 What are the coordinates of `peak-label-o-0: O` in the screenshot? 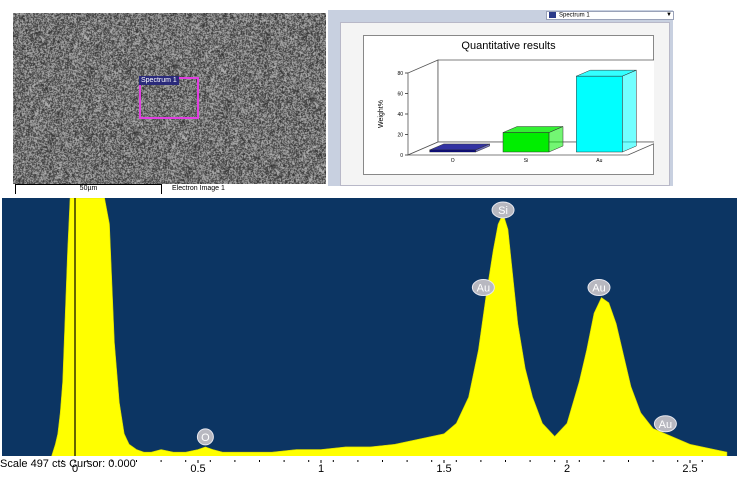 It's located at (205, 438).